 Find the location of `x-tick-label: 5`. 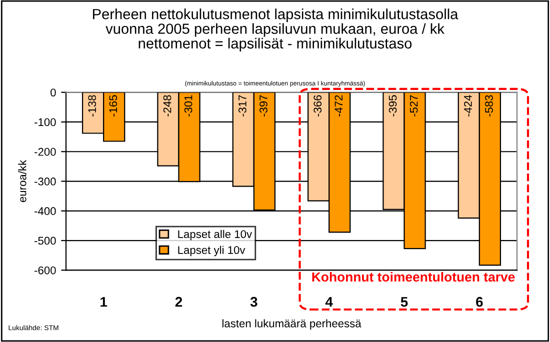

x-tick-label: 5 is located at coordinates (404, 302).